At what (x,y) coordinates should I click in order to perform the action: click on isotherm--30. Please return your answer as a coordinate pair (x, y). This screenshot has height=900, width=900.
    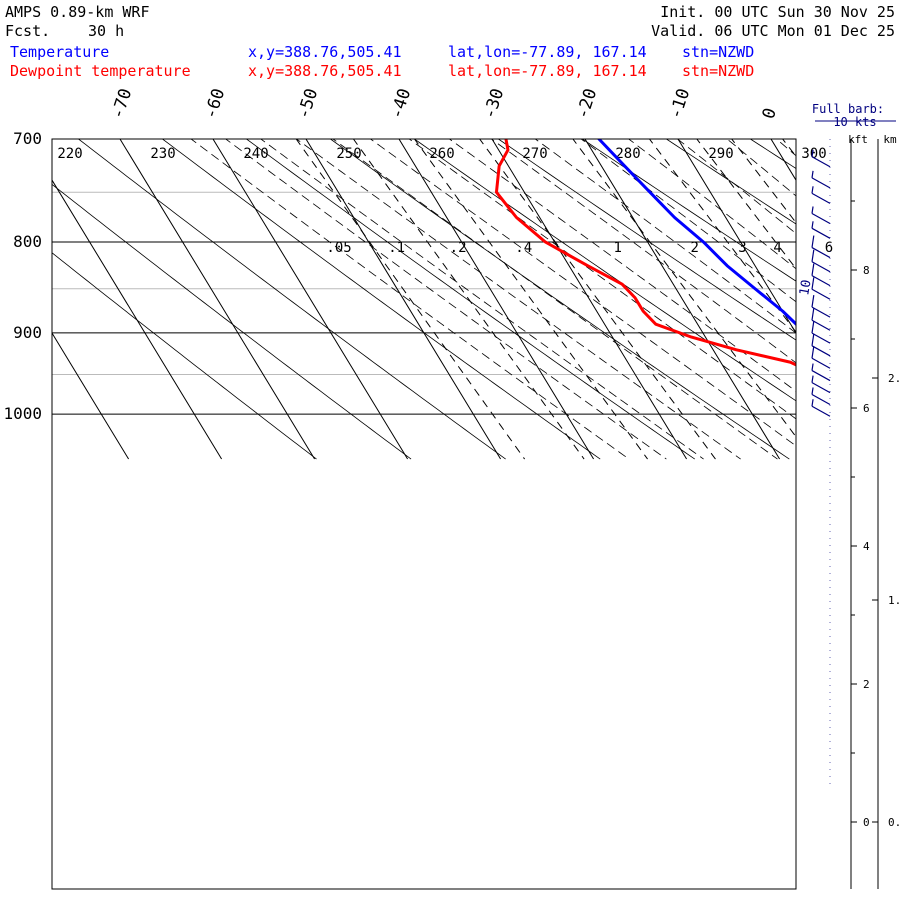
    Looking at the image, I should click on (589, 299).